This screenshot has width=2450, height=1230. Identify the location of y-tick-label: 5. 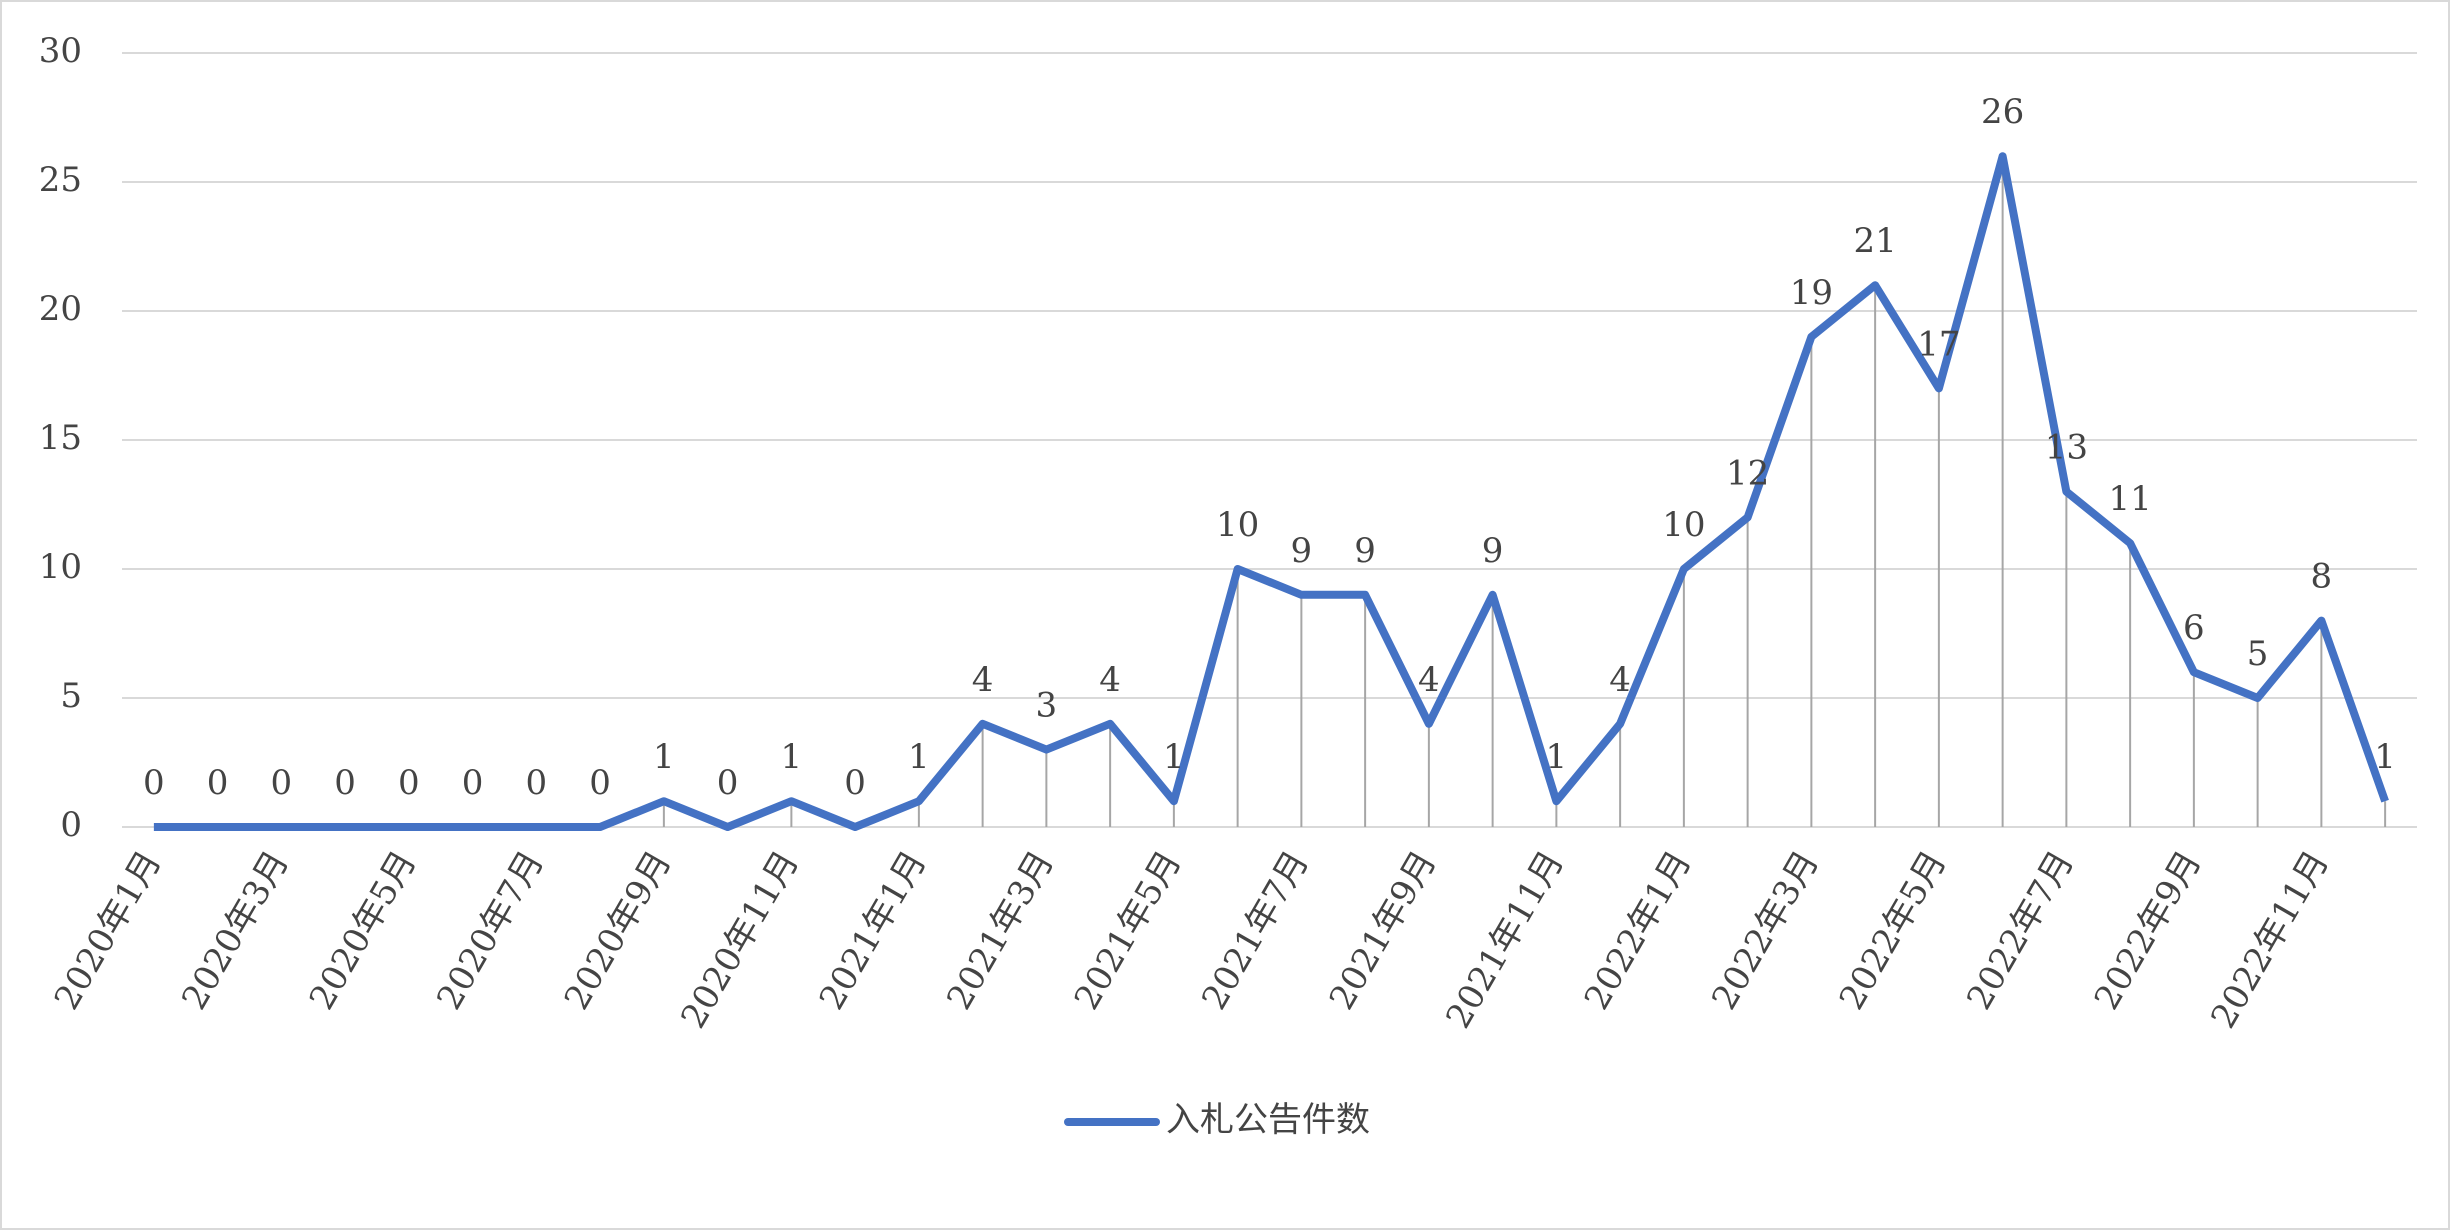
(71, 696).